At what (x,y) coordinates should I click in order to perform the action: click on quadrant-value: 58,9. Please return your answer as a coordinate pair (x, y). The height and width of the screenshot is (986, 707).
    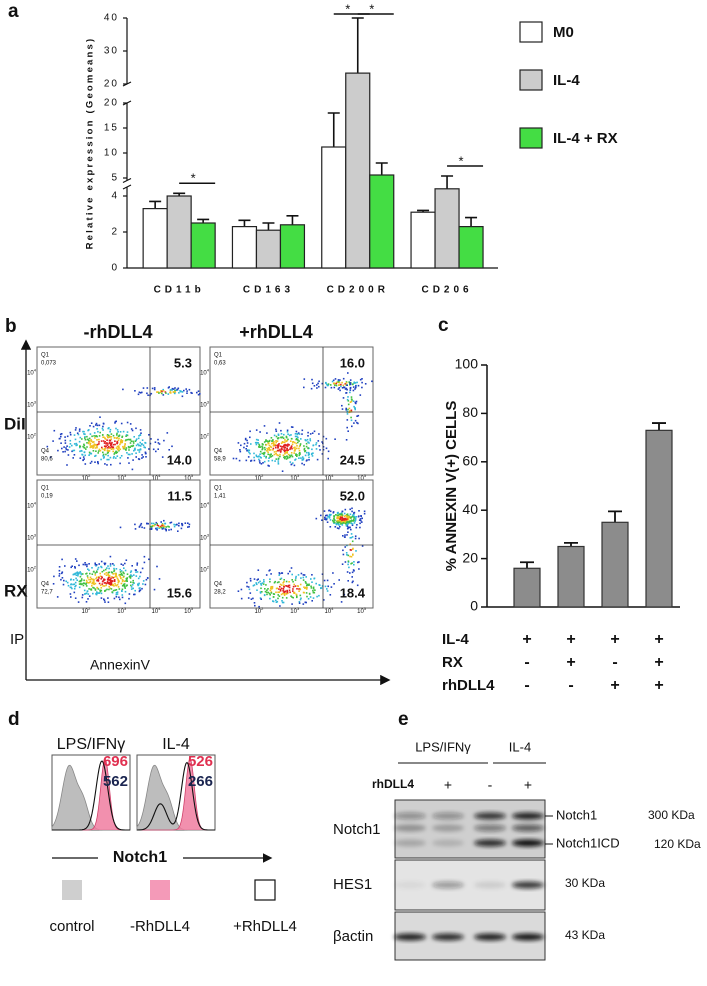
    Looking at the image, I should click on (220, 460).